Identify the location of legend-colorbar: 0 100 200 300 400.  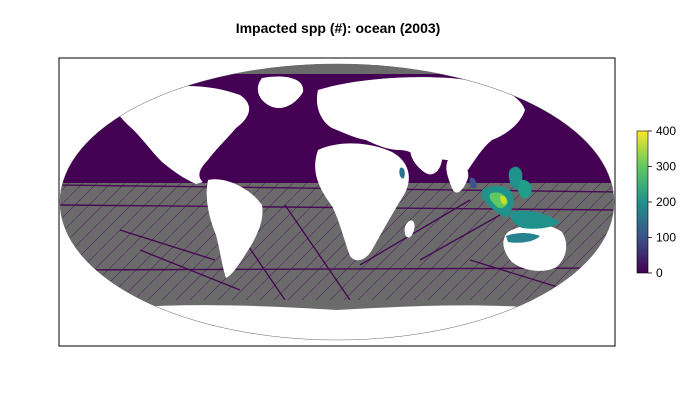
(656, 202).